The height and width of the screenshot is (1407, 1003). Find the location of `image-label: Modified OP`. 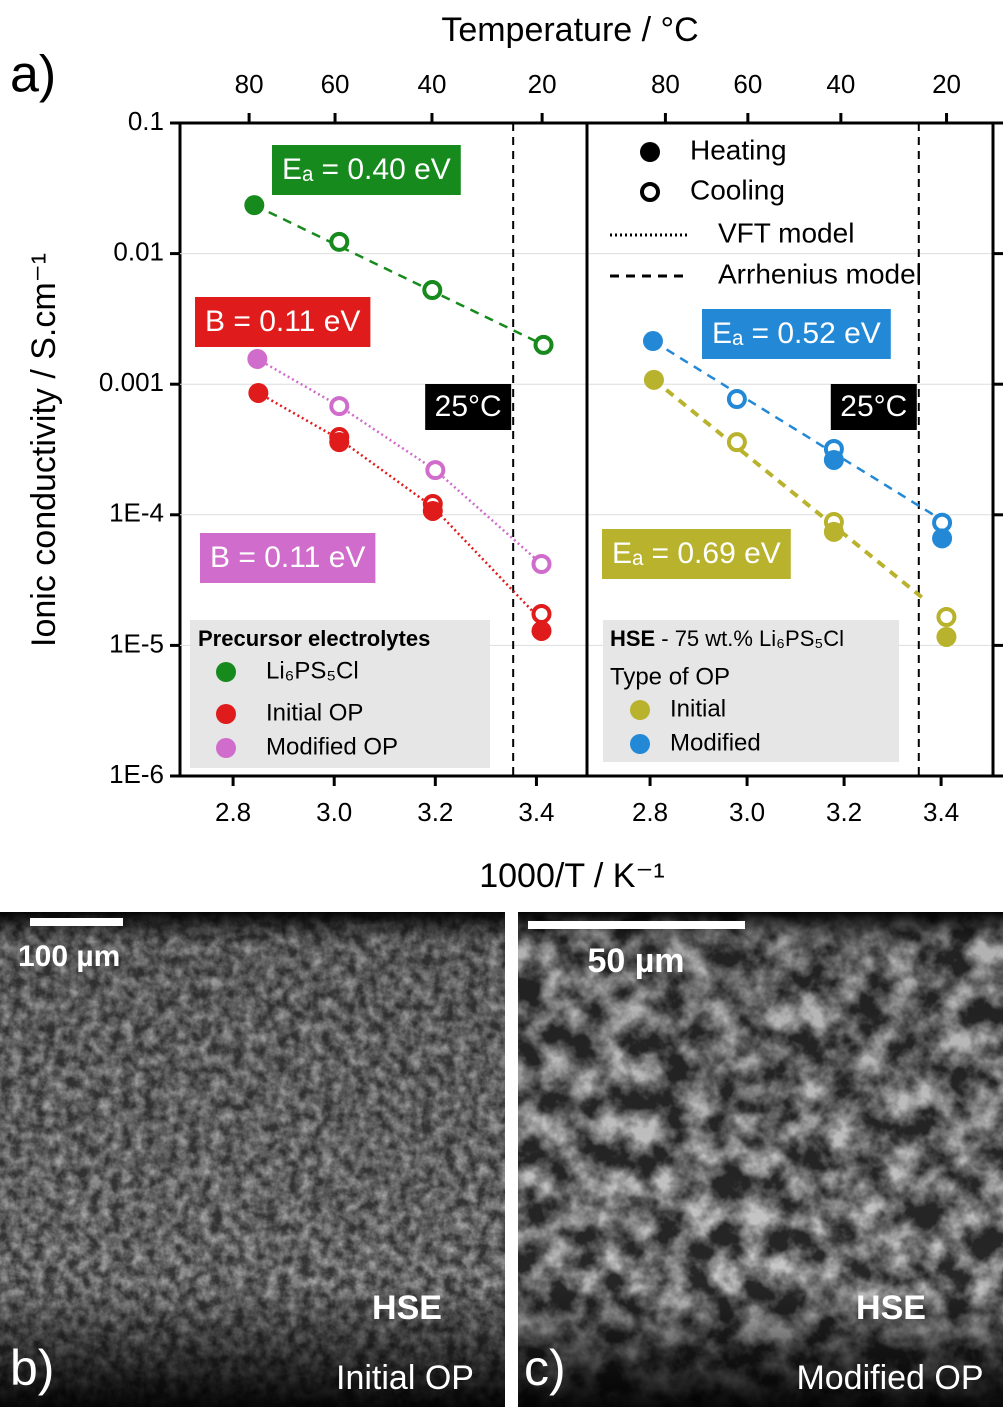

image-label: Modified OP is located at coordinates (889, 1378).